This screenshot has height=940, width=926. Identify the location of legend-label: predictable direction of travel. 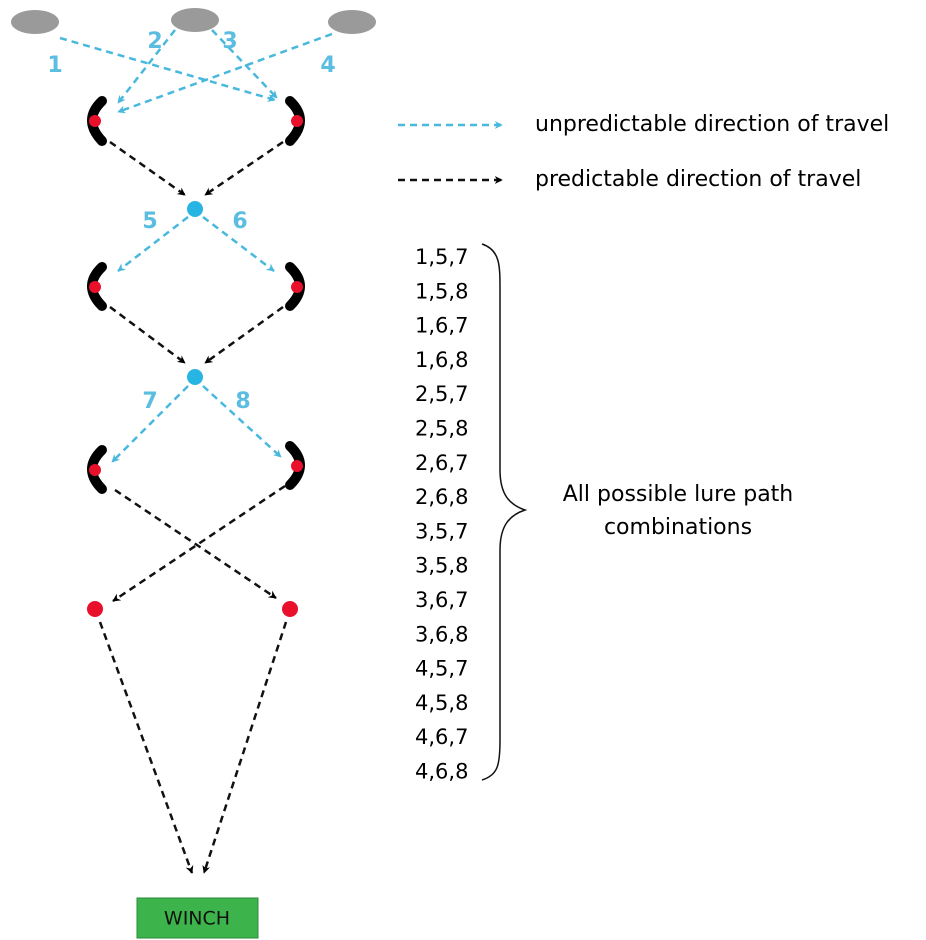
(698, 179).